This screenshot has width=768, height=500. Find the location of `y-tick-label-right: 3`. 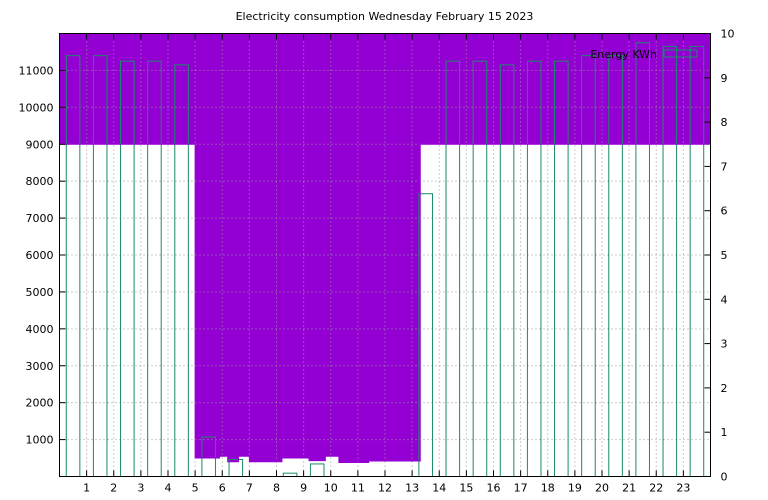

y-tick-label-right: 3 is located at coordinates (724, 344).